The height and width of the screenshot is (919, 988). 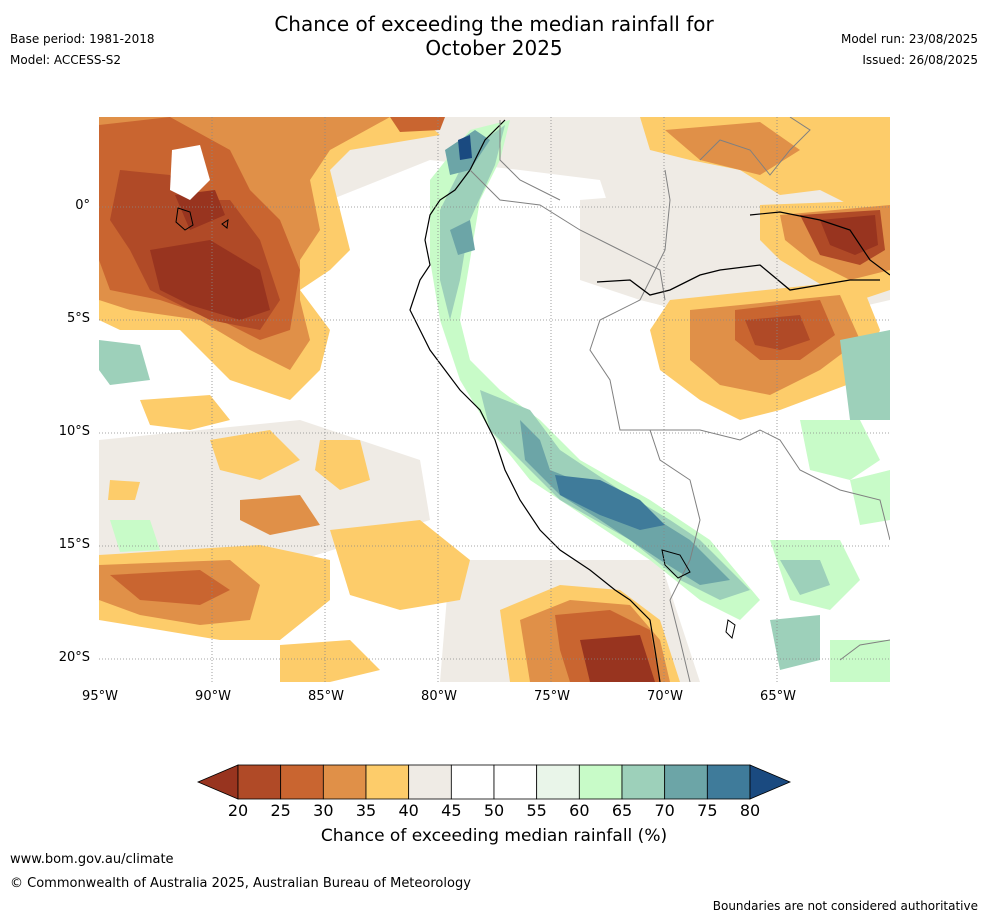 What do you see at coordinates (622, 810) in the screenshot?
I see `colorbar-tick-label: 65` at bounding box center [622, 810].